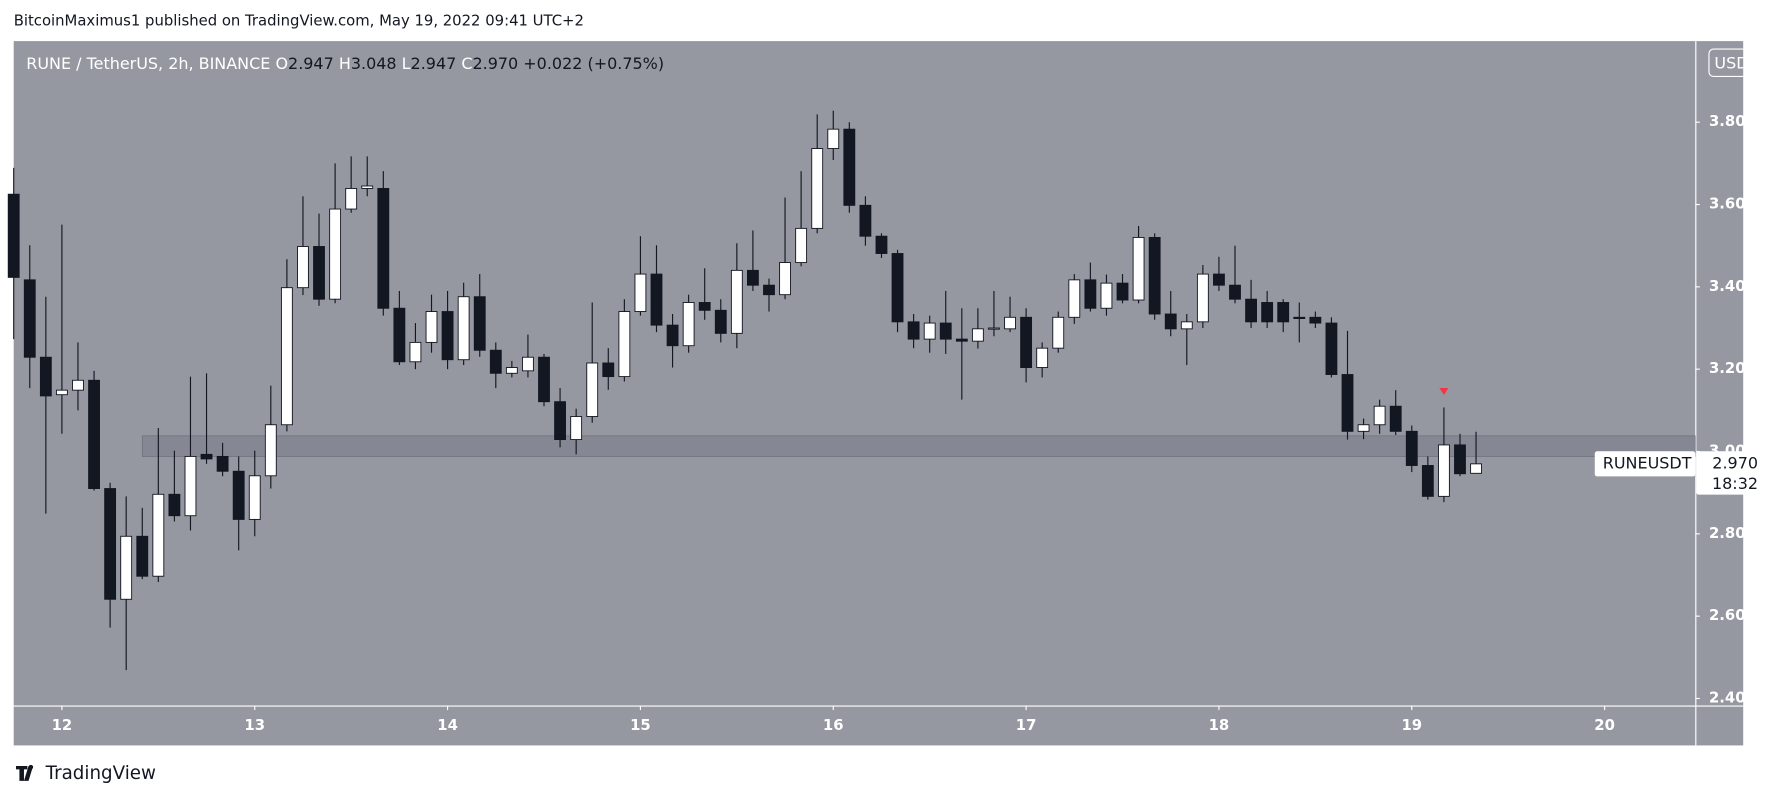  I want to click on ohlc-value: 3.048, so click(374, 62).